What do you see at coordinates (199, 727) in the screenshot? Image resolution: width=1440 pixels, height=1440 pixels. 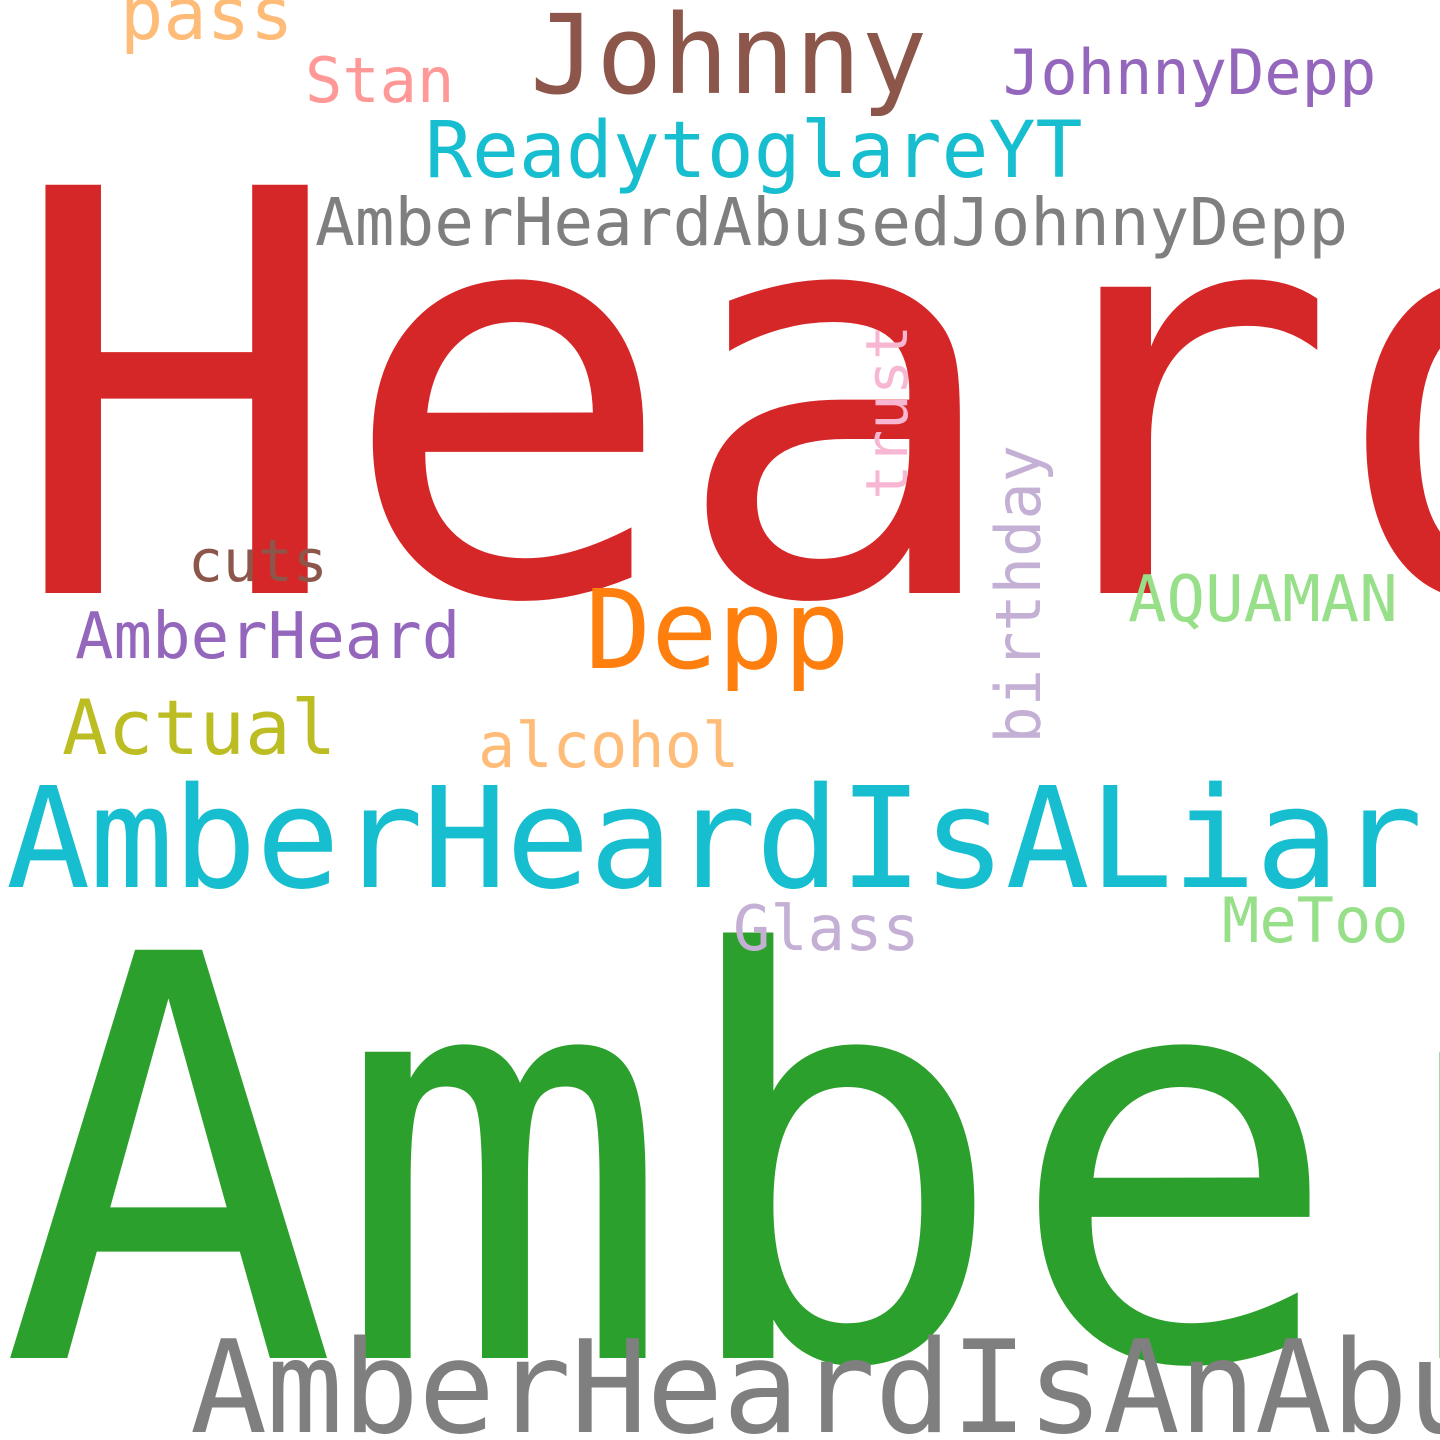 I see `word-actual: Actual` at bounding box center [199, 727].